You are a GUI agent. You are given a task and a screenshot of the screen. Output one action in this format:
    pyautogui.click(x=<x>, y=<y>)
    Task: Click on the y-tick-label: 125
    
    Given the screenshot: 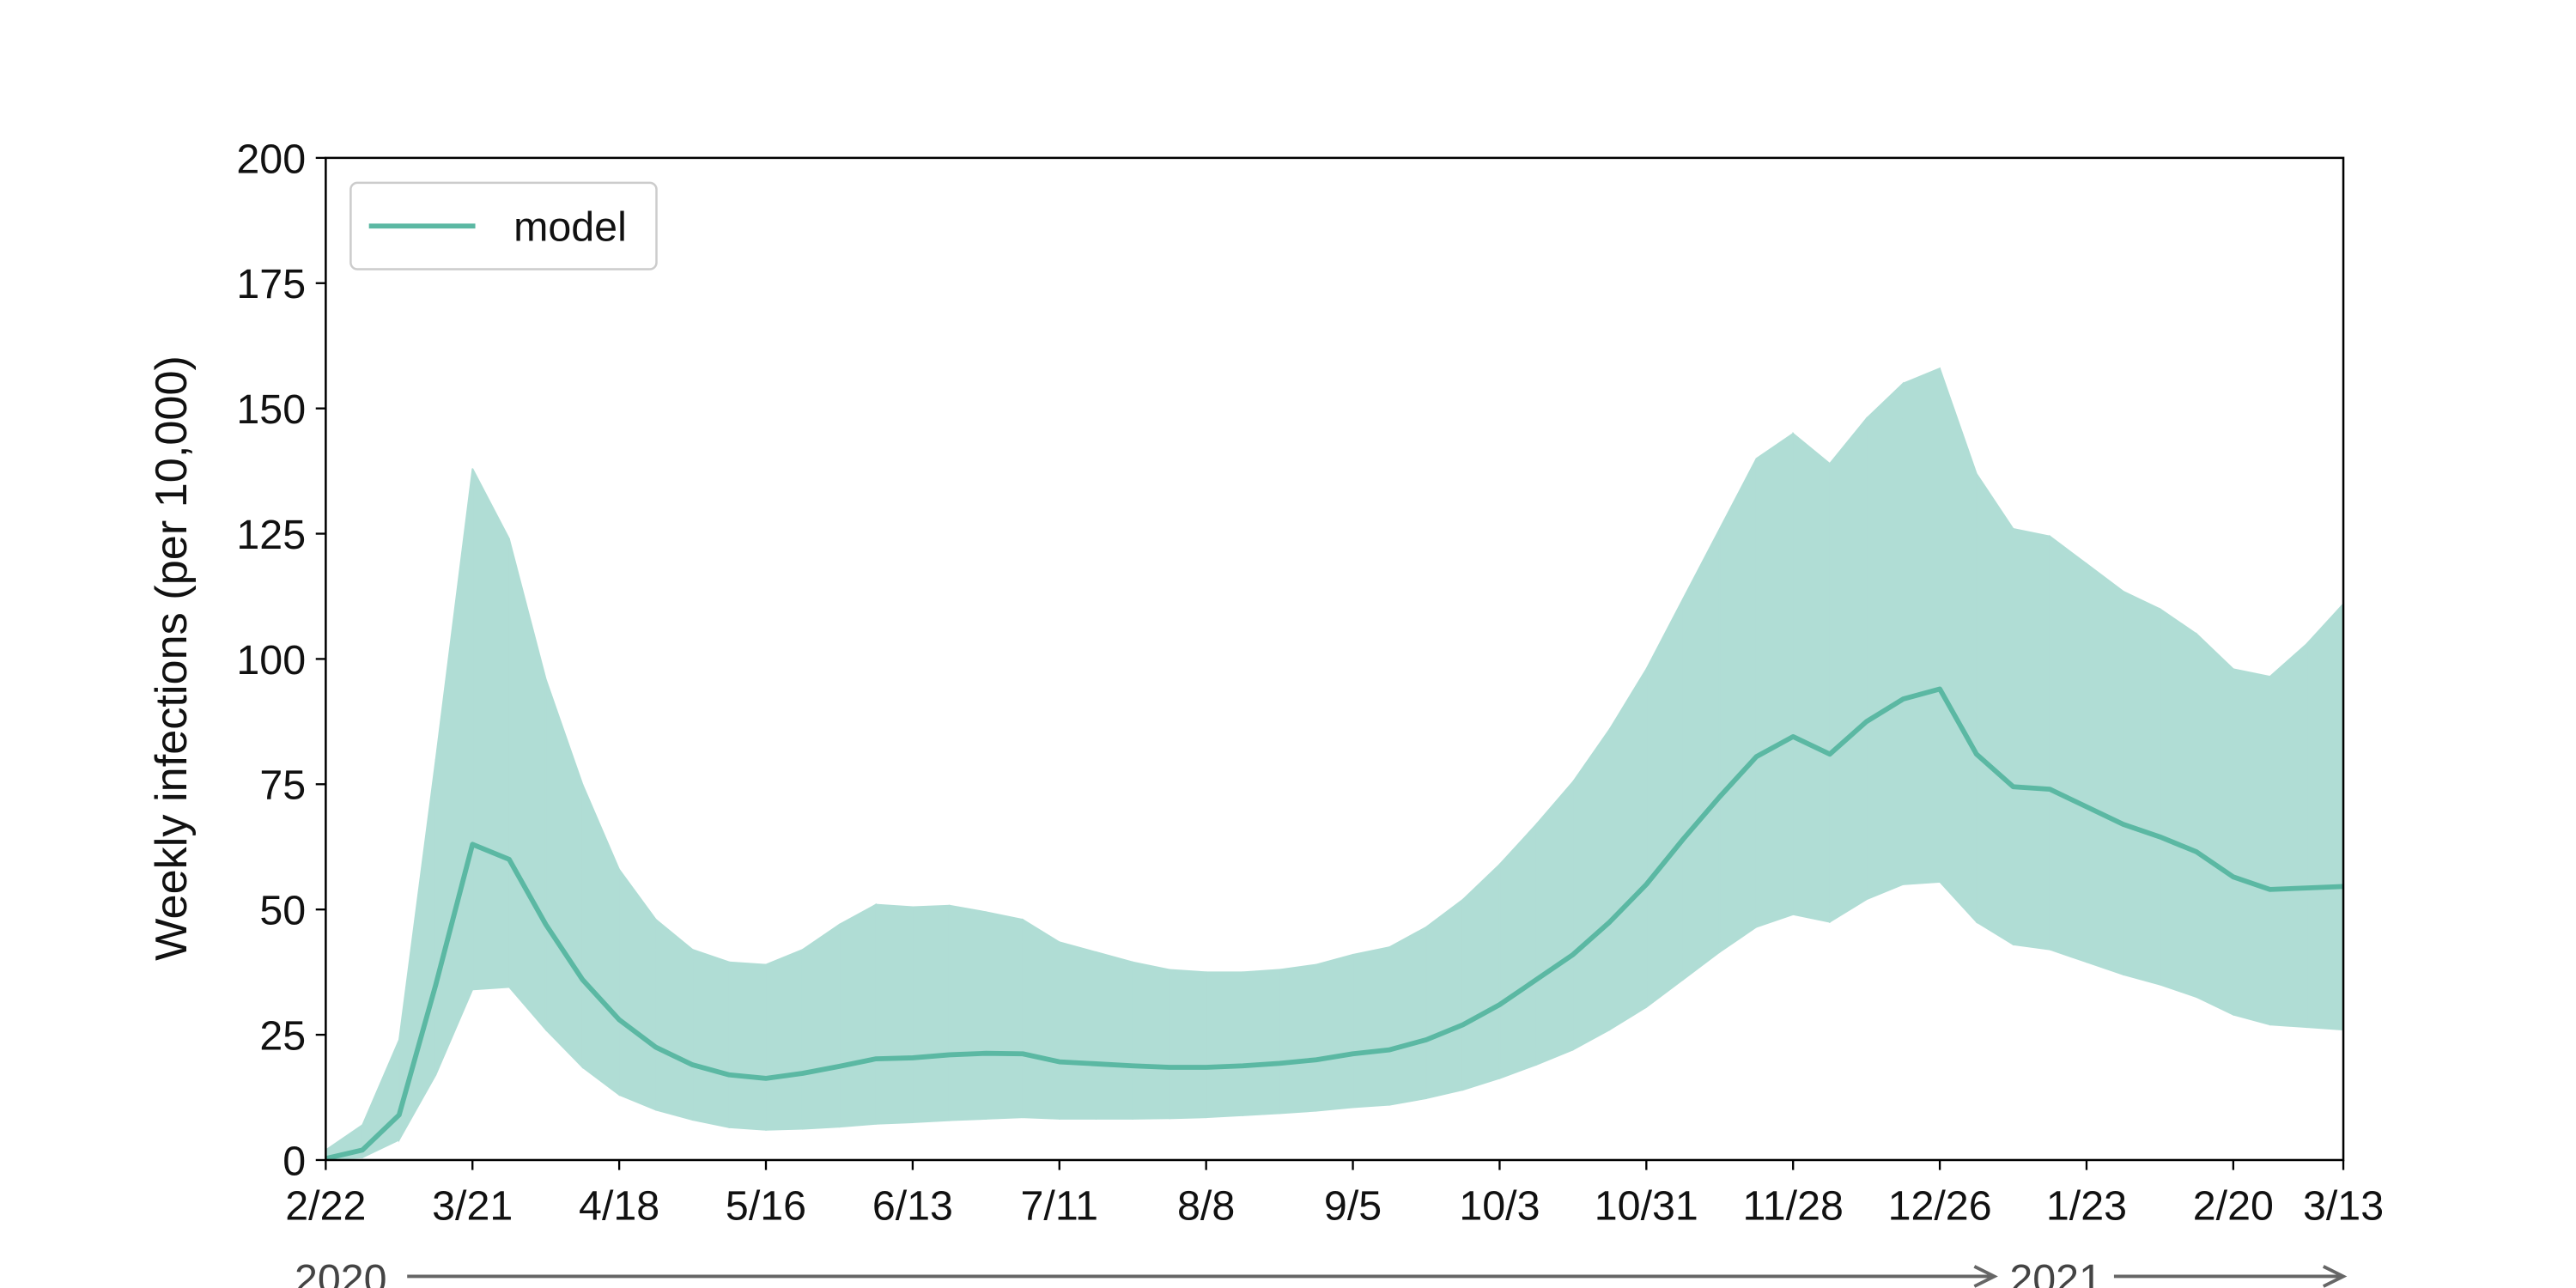 What is the action you would take?
    pyautogui.click(x=271, y=535)
    